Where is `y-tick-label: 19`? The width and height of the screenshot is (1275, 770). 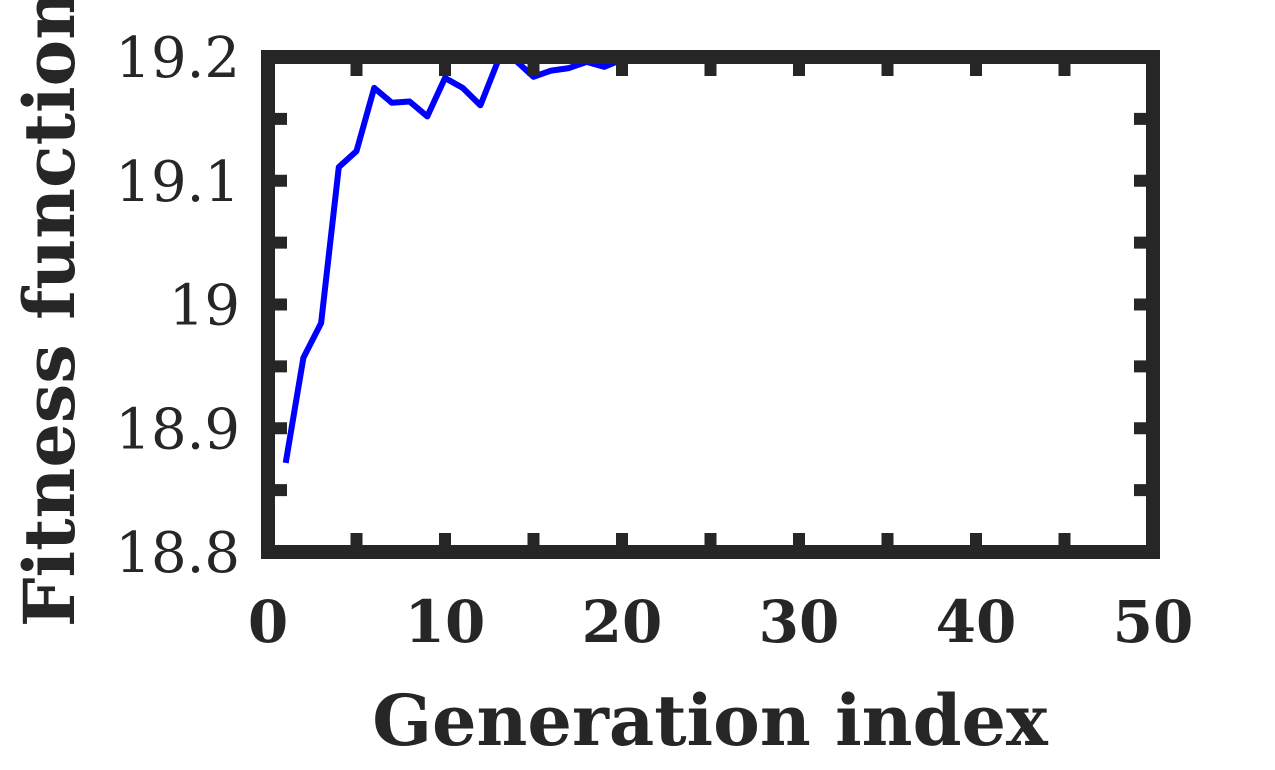
y-tick-label: 19 is located at coordinates (204, 306).